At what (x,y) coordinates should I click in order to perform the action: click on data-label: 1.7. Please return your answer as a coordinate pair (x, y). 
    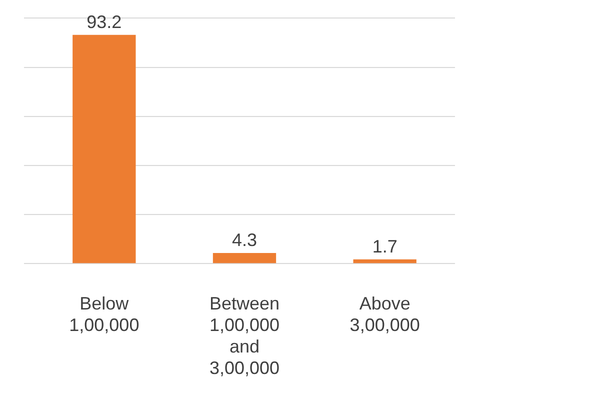
    Looking at the image, I should click on (385, 246).